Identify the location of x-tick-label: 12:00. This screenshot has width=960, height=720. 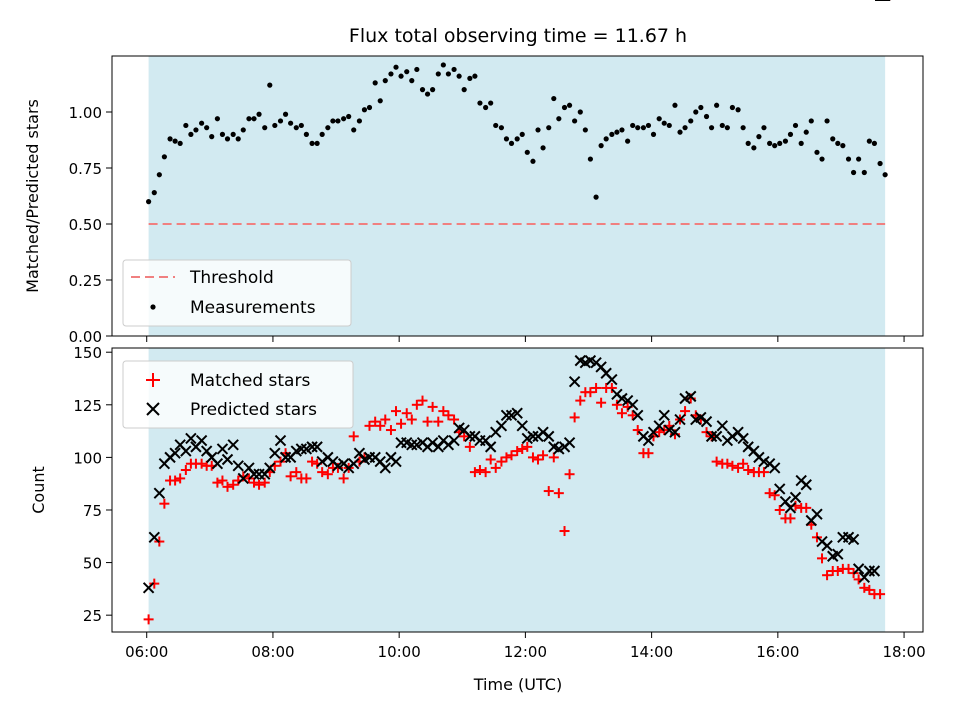
(525, 652).